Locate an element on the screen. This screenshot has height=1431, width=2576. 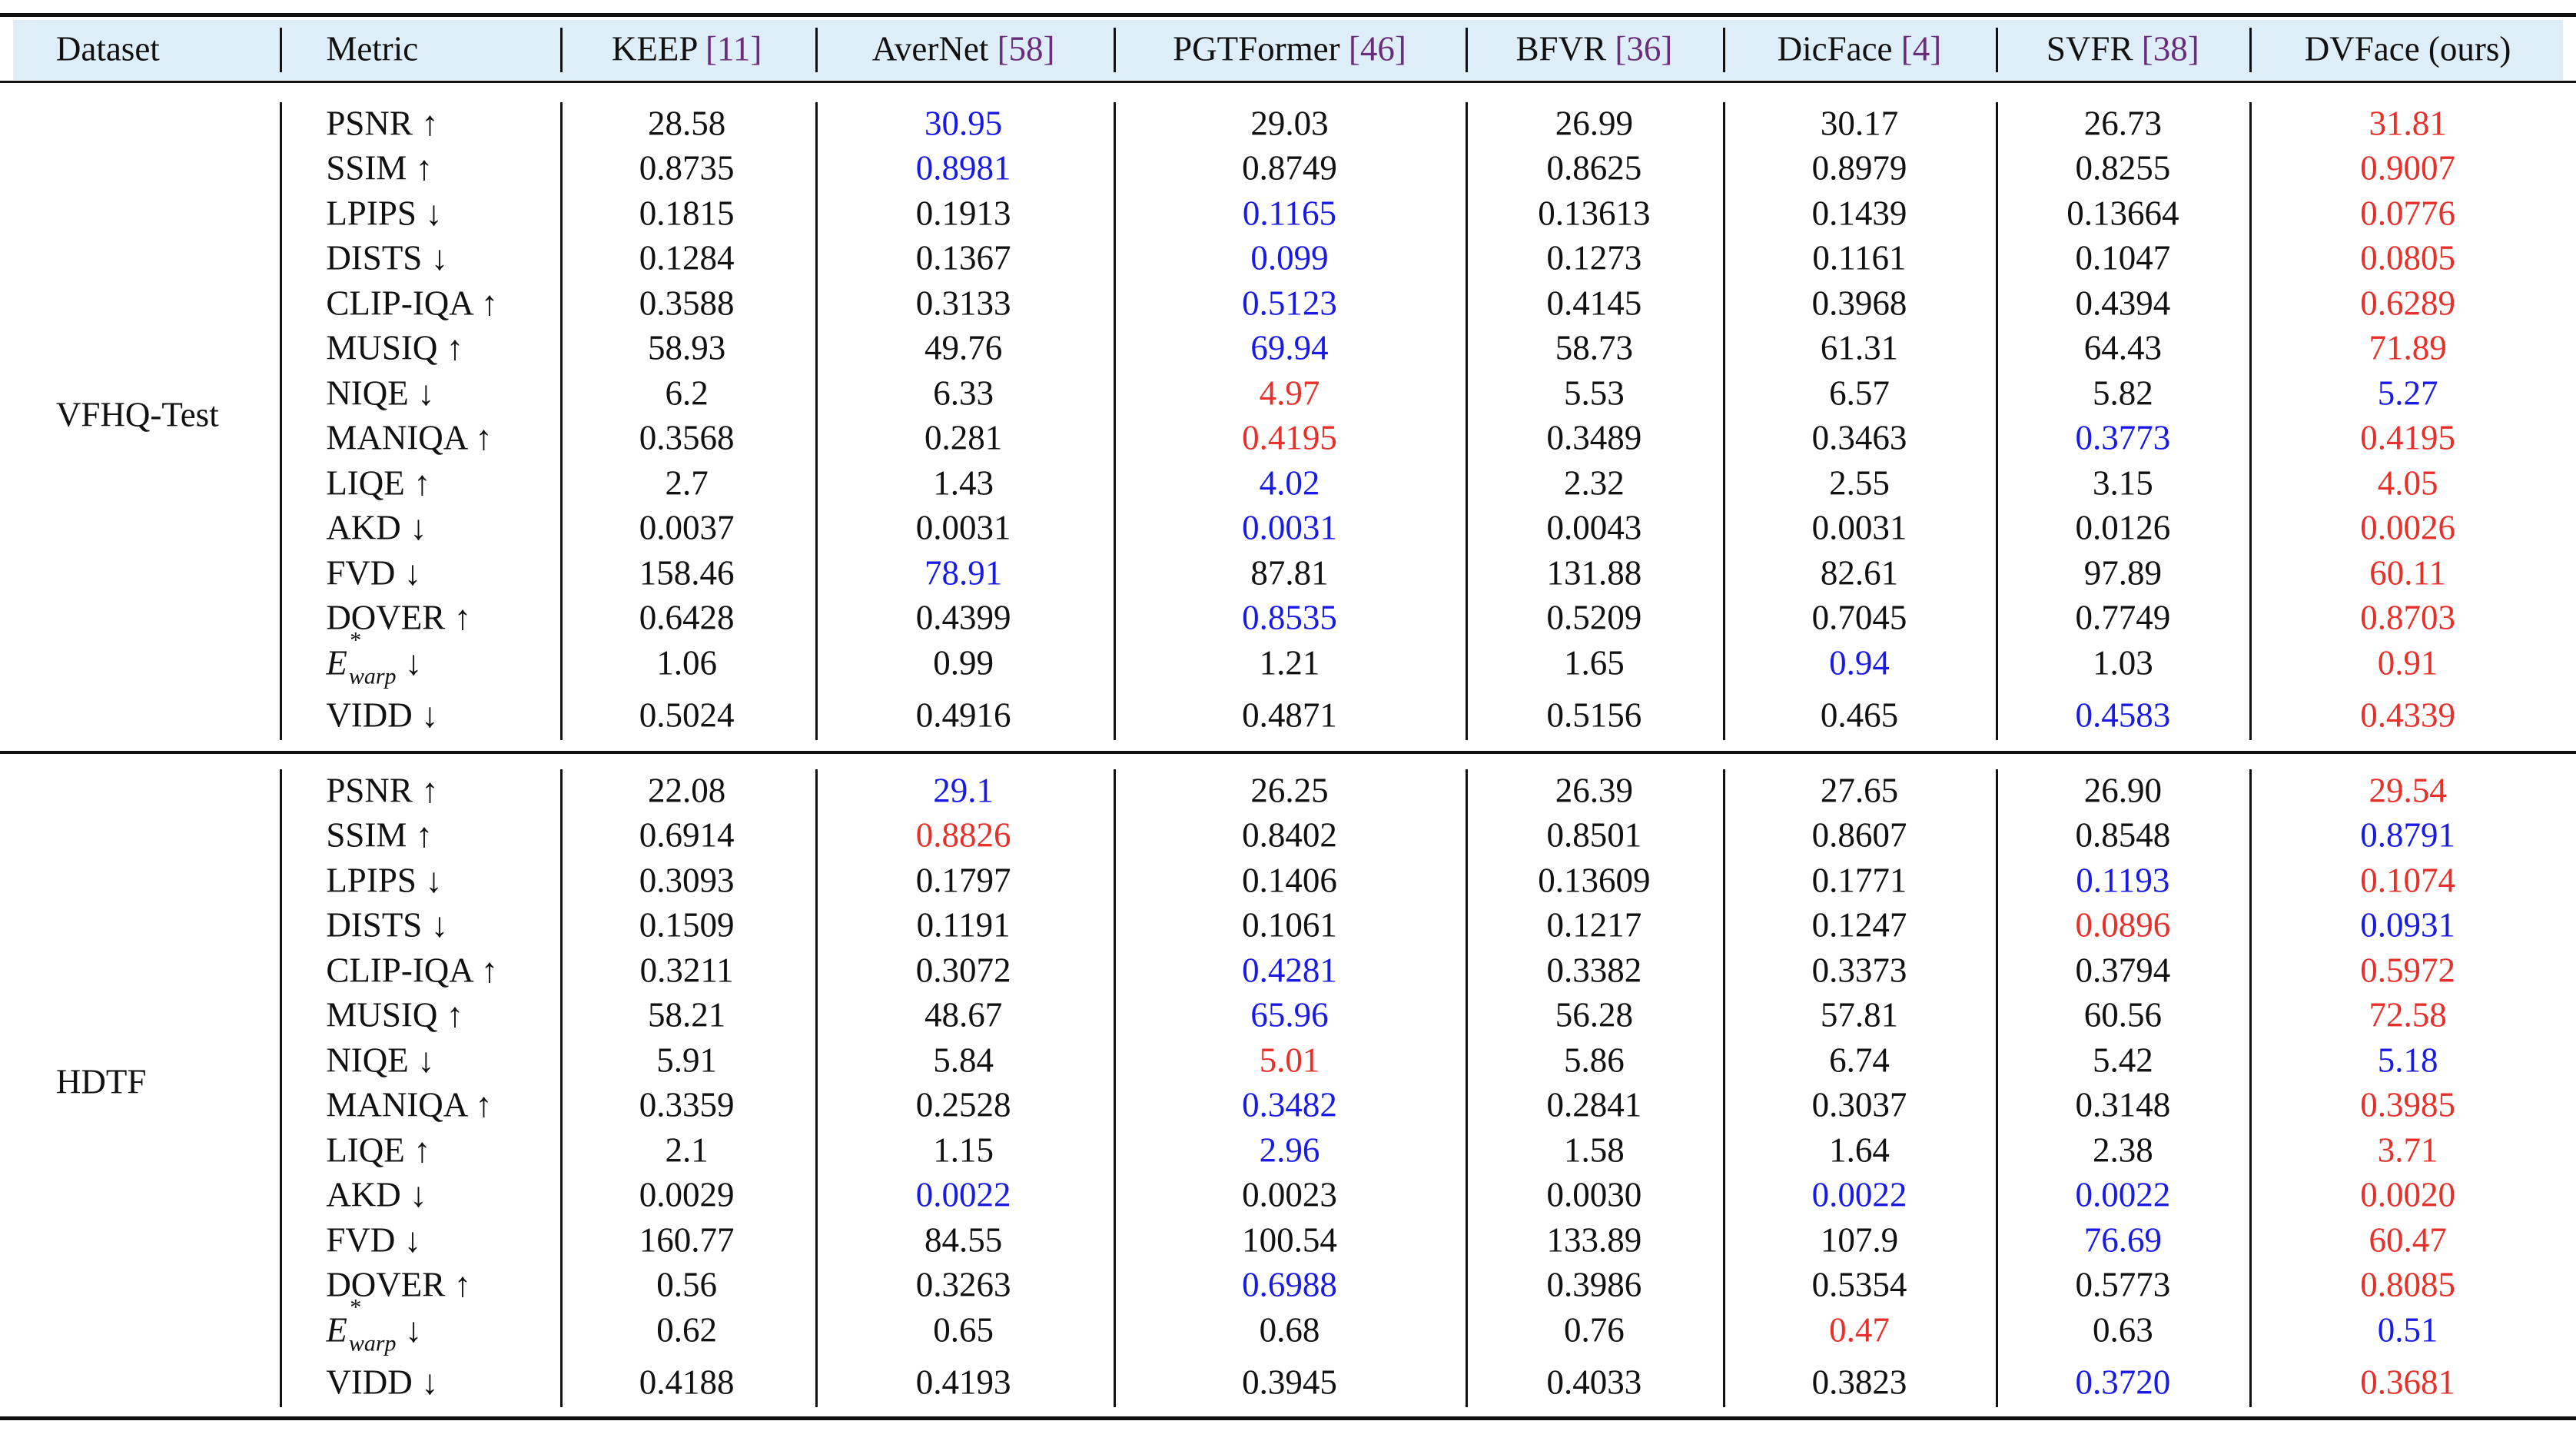
cell-value: 0.8735 is located at coordinates (687, 168).